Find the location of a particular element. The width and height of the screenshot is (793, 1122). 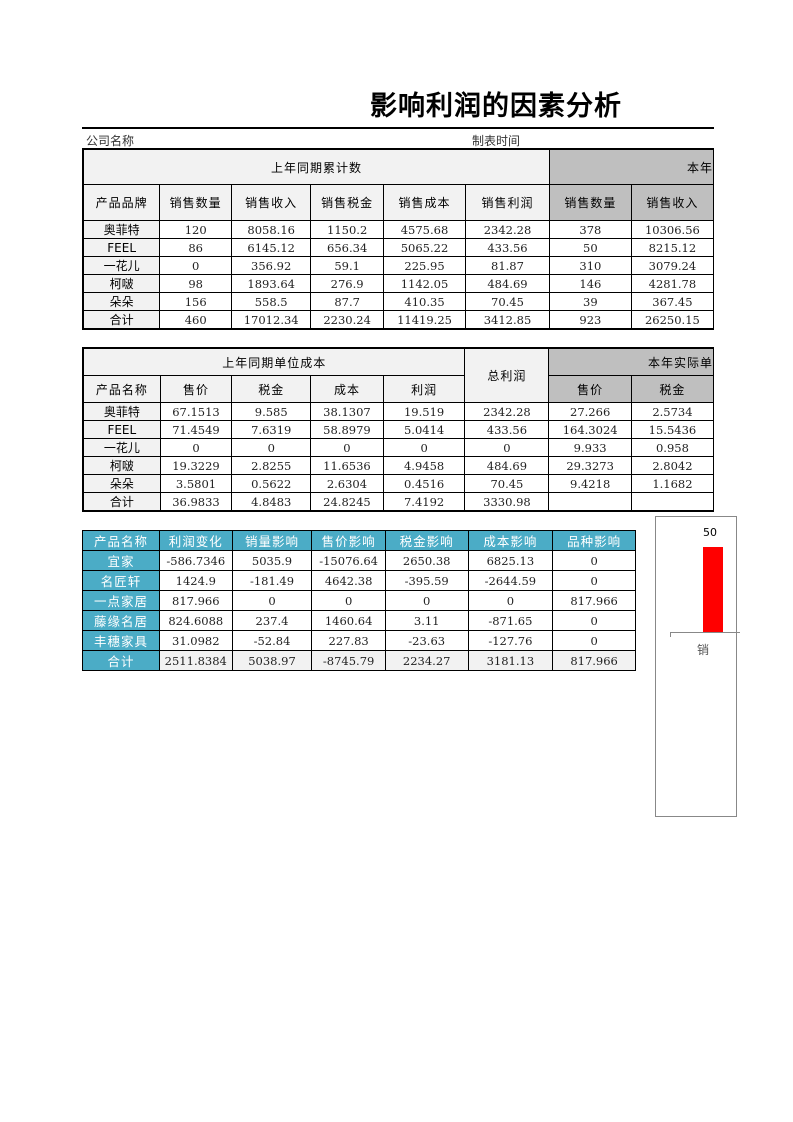

table-cell: -395.59 is located at coordinates (426, 580).